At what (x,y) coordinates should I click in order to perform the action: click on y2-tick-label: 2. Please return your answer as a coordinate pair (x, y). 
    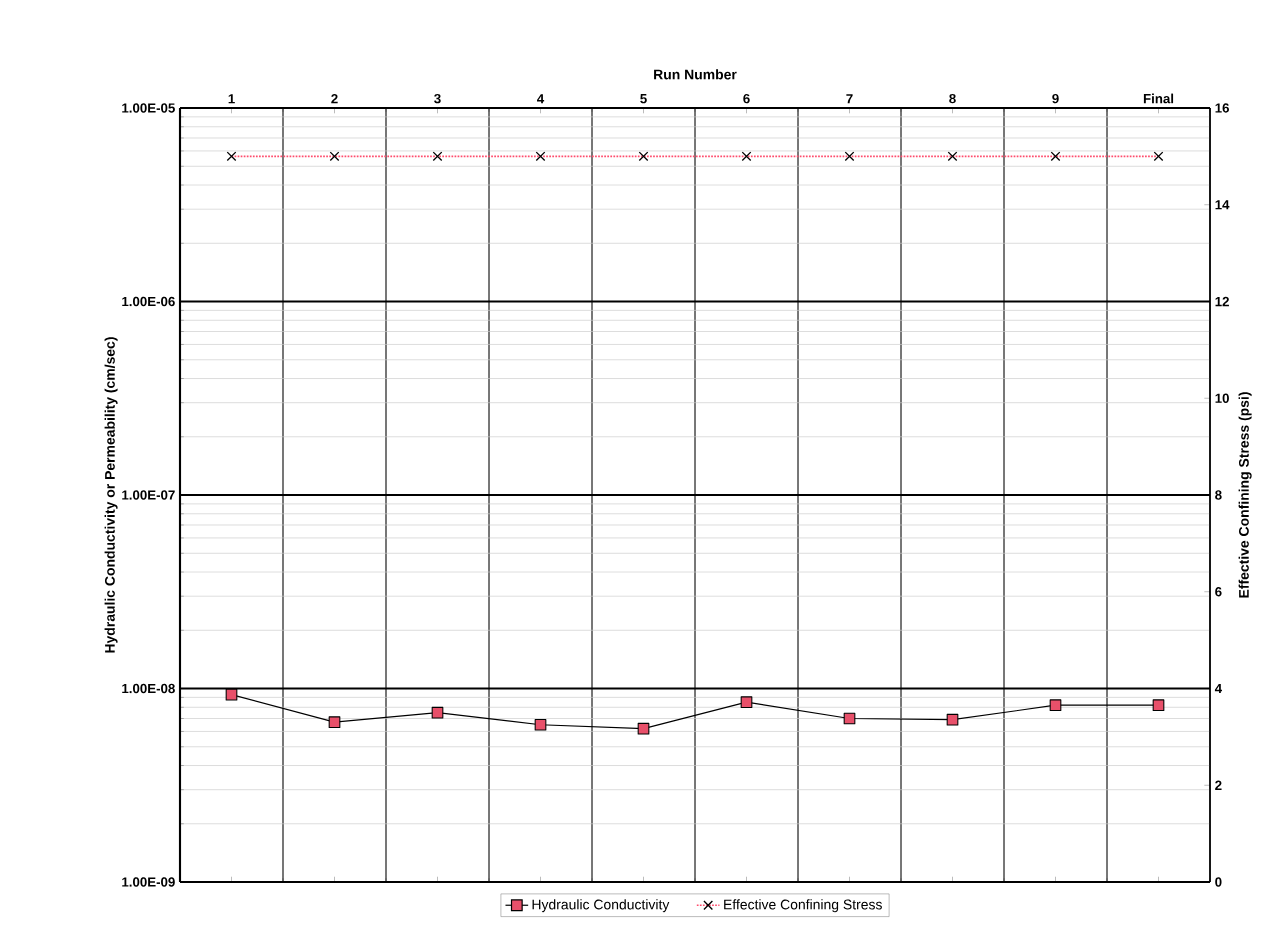
    Looking at the image, I should click on (1218, 785).